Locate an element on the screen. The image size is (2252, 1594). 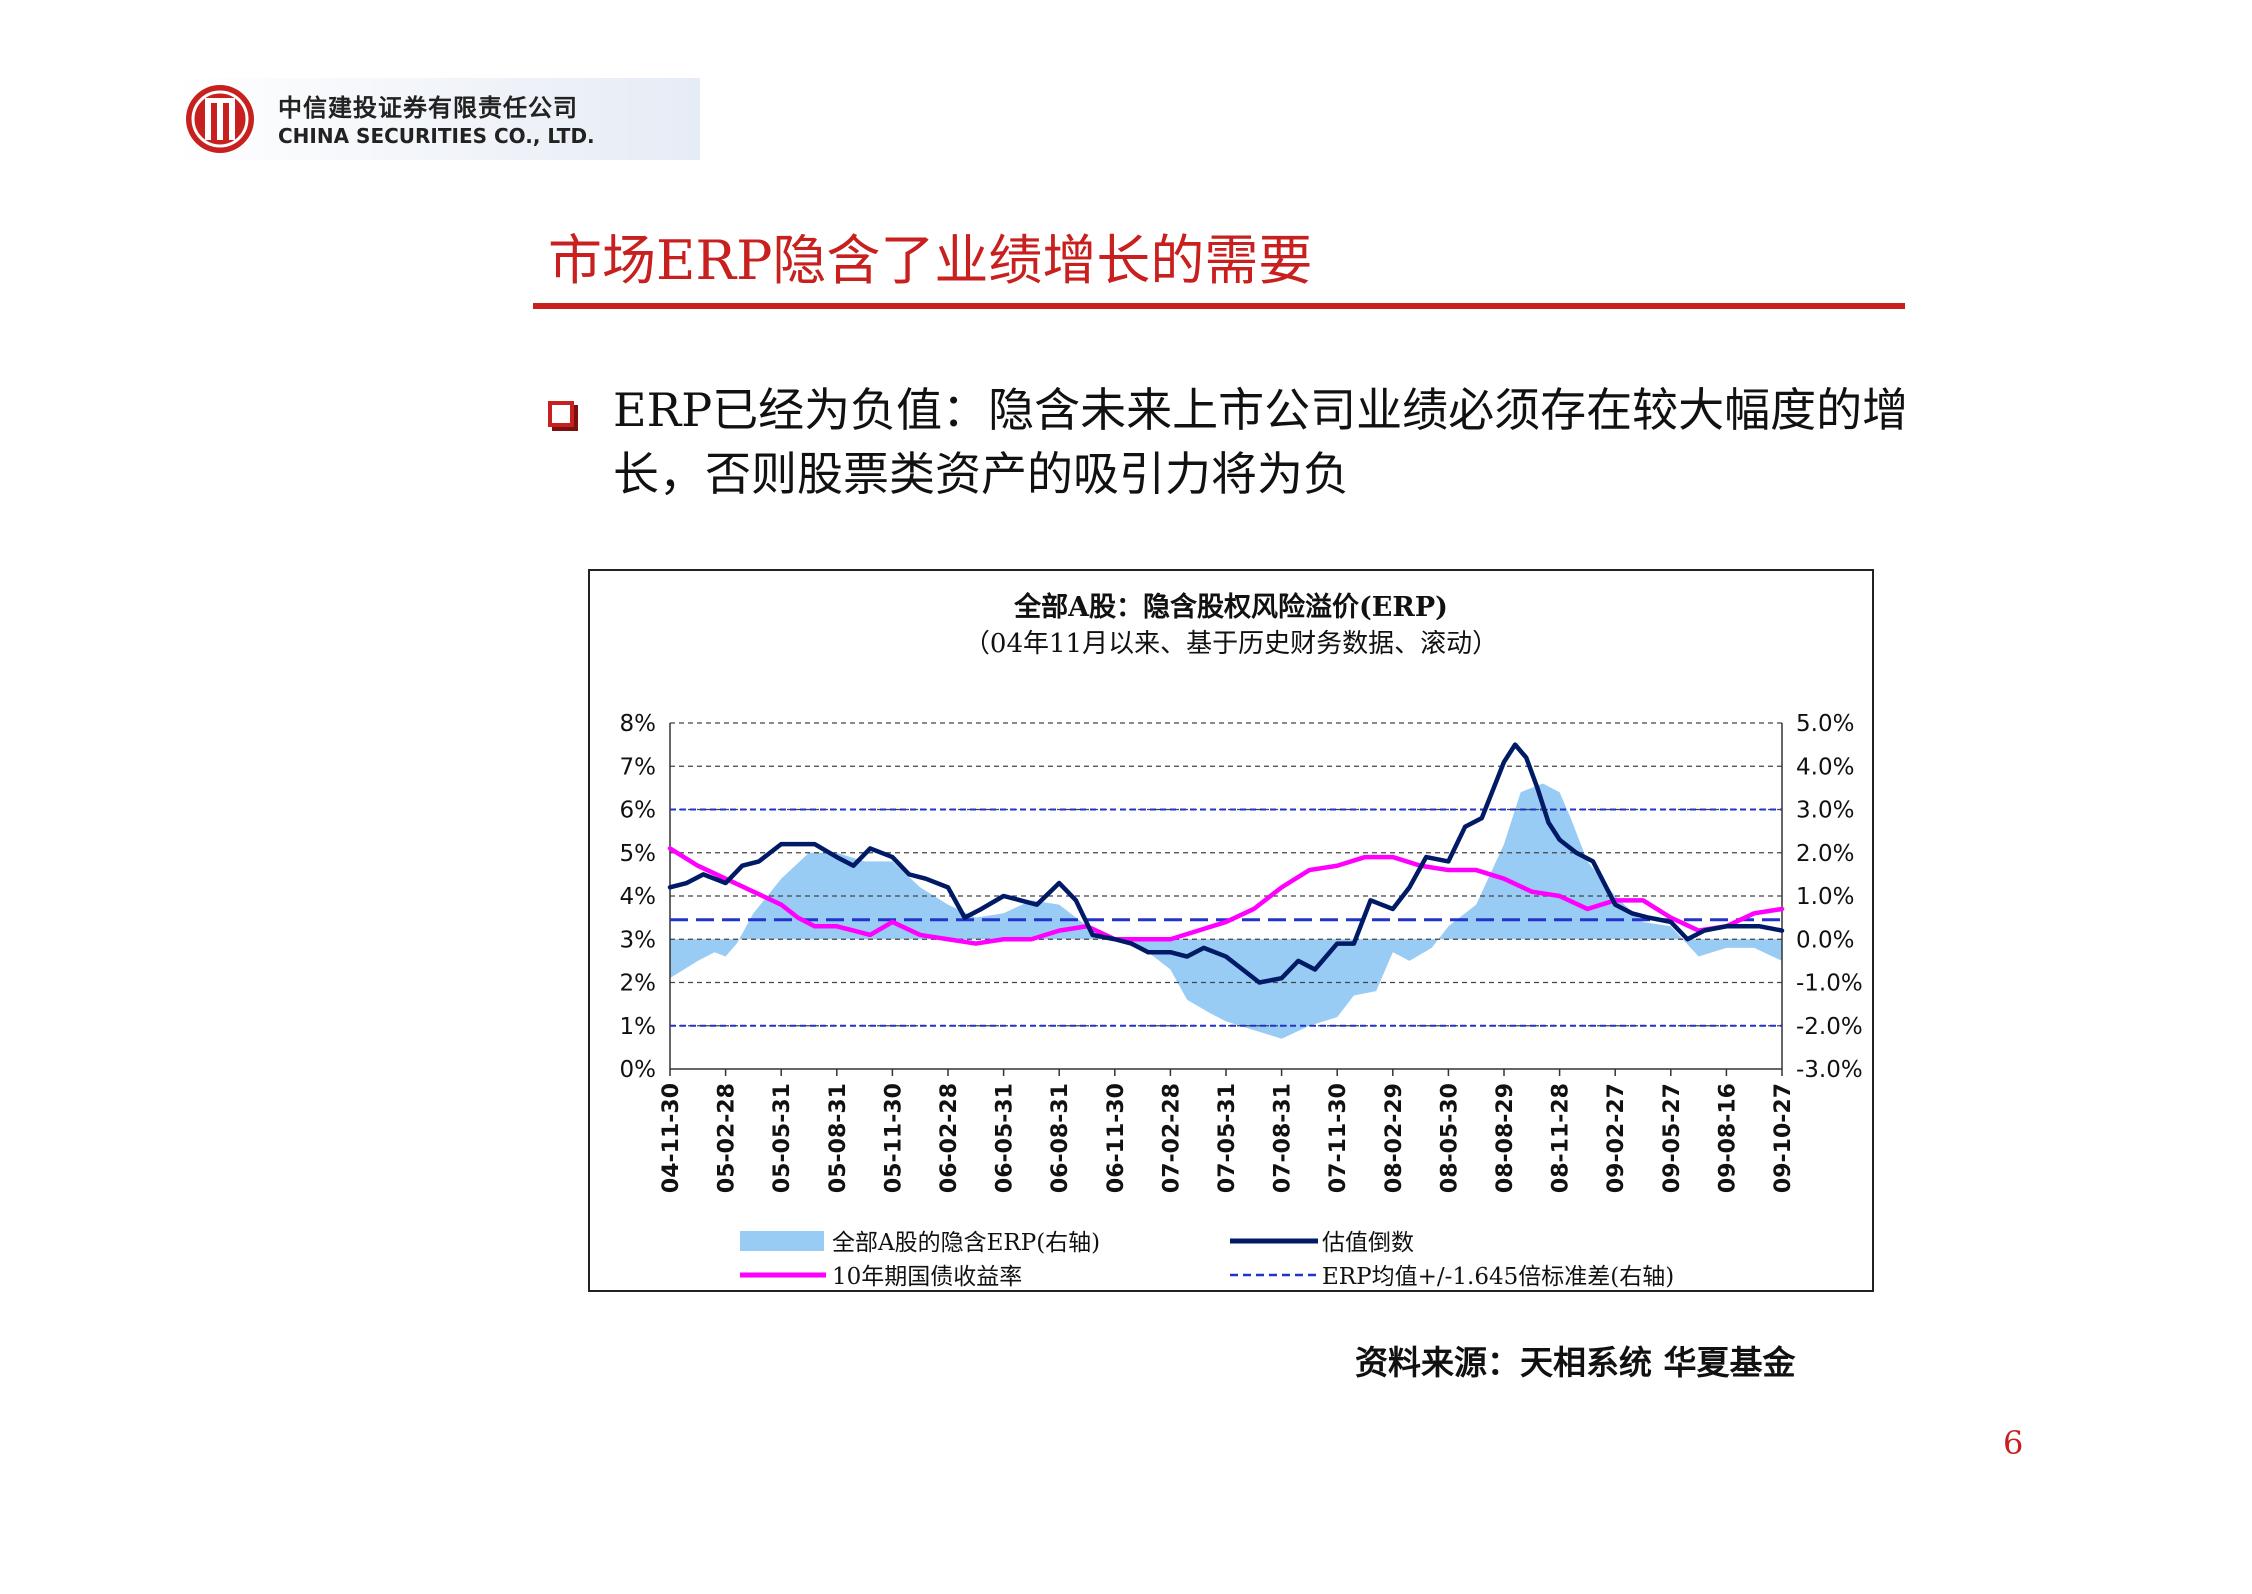
company-logo: 中信建投证券有限责任公司 CHINA SECURITIES CO., LTD. is located at coordinates (435, 119).